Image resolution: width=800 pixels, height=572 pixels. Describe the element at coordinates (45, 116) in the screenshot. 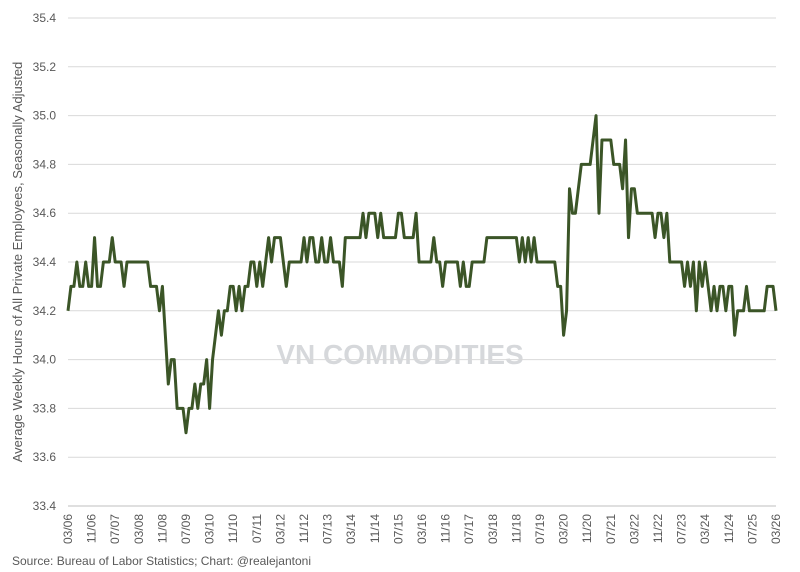

I see `y-tick-label: 35.0` at that location.